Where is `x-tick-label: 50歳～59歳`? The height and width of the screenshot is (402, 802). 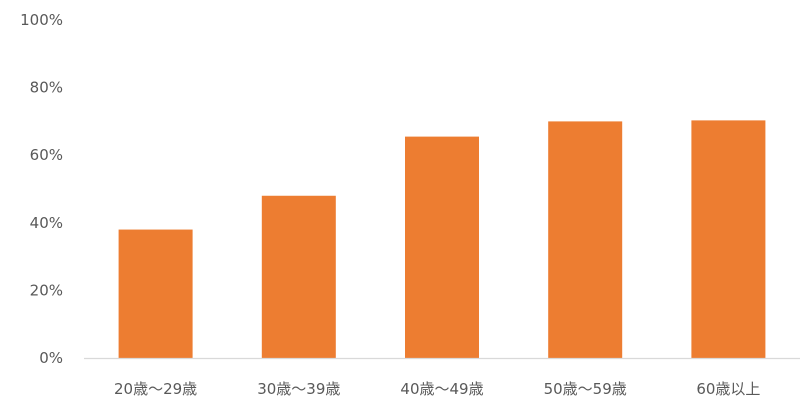 x-tick-label: 50歳～59歳 is located at coordinates (585, 389).